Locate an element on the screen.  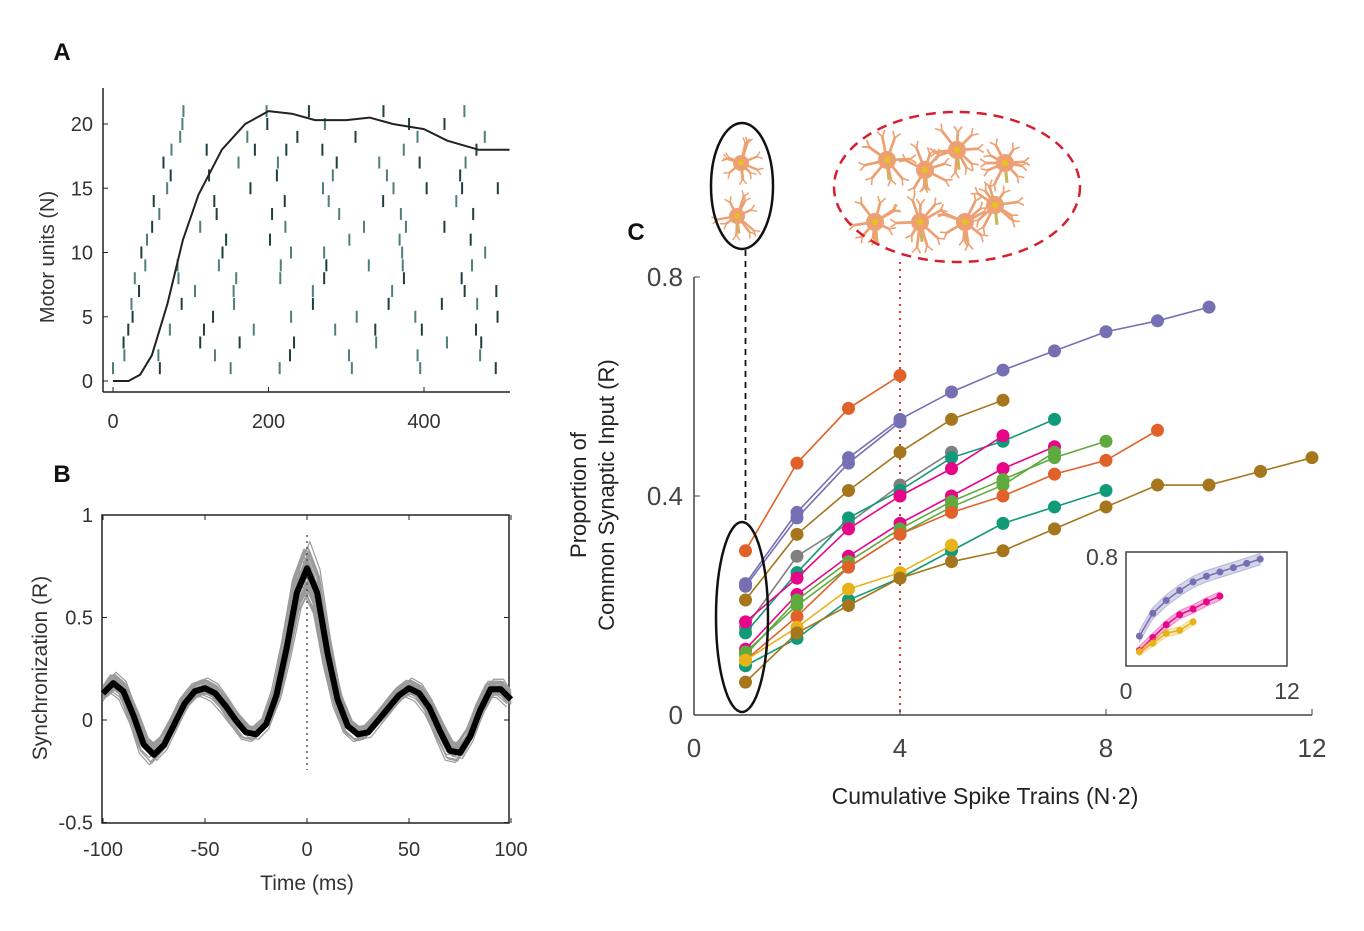
y-tick-label: 20 is located at coordinates (82, 125).